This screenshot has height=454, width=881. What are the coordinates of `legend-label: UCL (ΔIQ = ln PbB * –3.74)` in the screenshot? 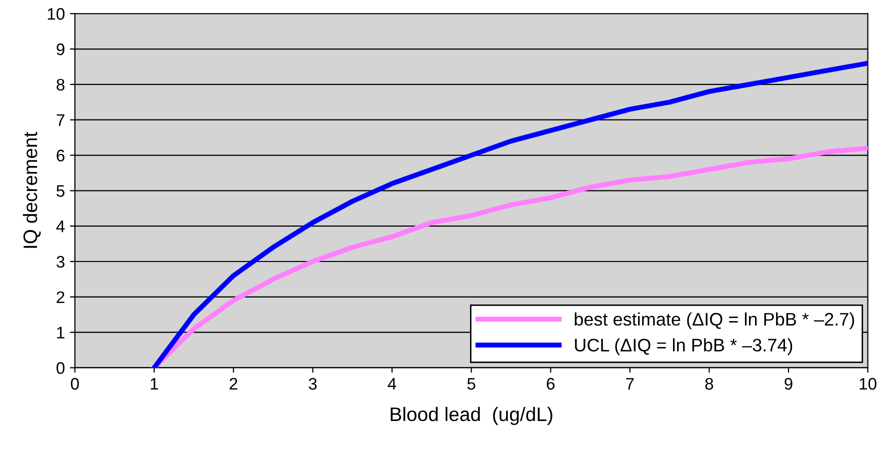 It's located at (683, 347).